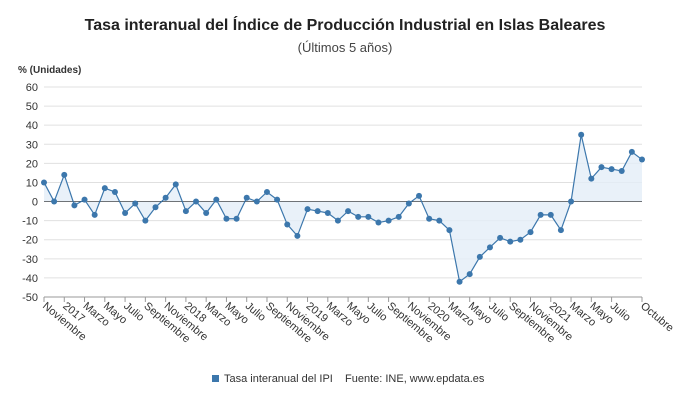  I want to click on y-tick-label: 40, so click(32, 126).